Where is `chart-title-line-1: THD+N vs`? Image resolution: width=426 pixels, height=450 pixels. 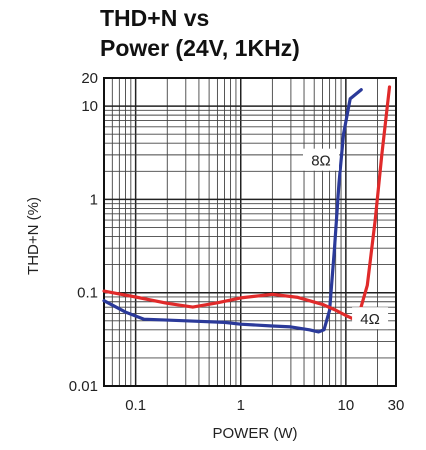
chart-title-line-1: THD+N vs is located at coordinates (154, 18).